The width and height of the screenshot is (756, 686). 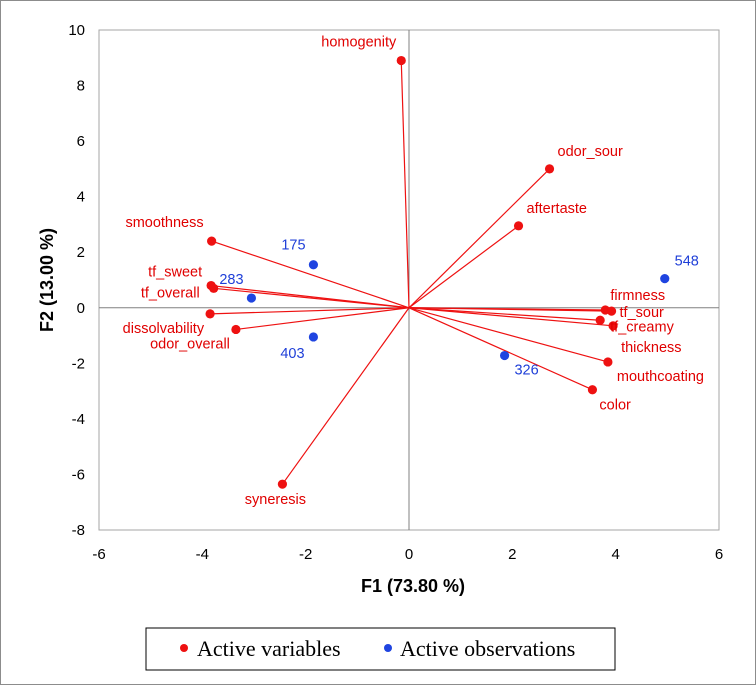 I want to click on legend-marker-variables, so click(x=184, y=648).